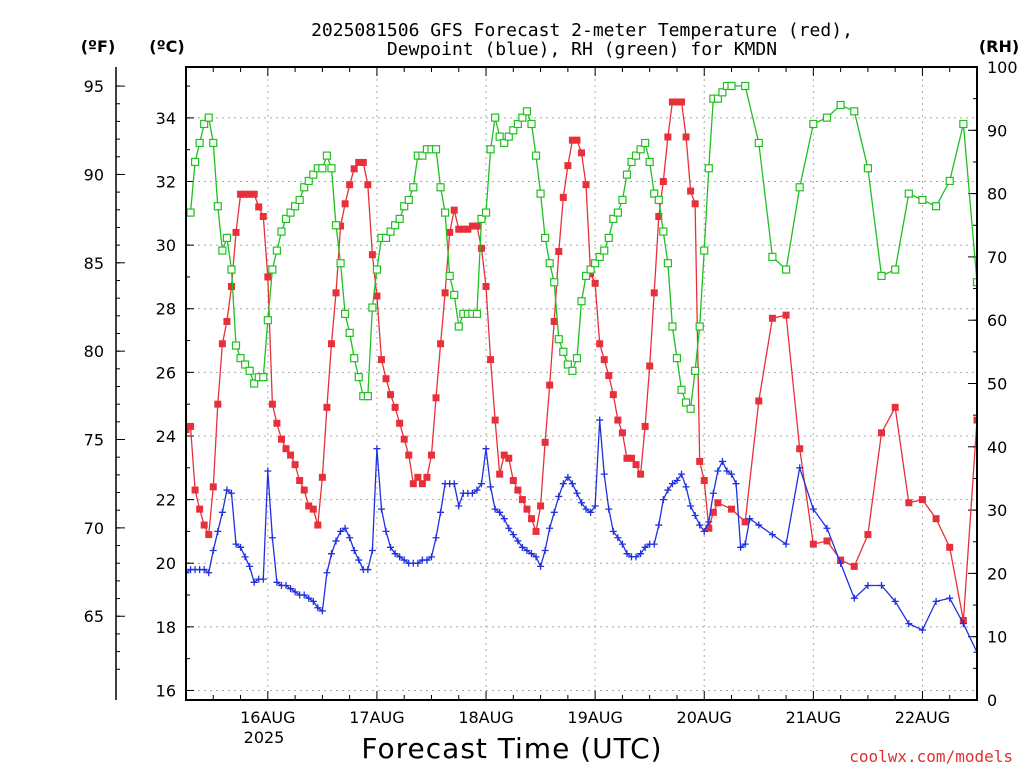  I want to click on fahrenheit-tick-label: 70, so click(94, 528).